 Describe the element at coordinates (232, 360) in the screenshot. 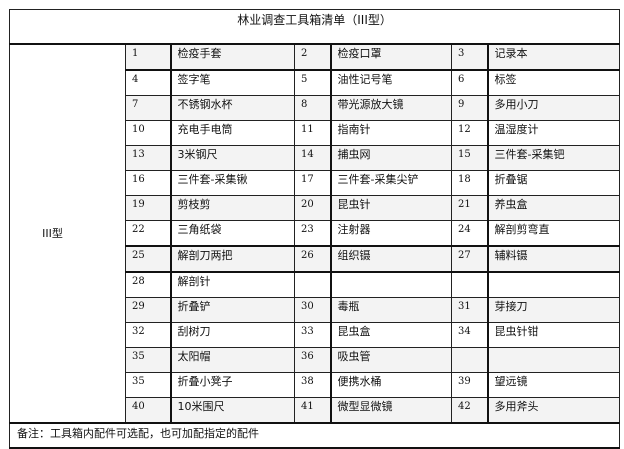

I see `item-name: 太阳帽` at that location.